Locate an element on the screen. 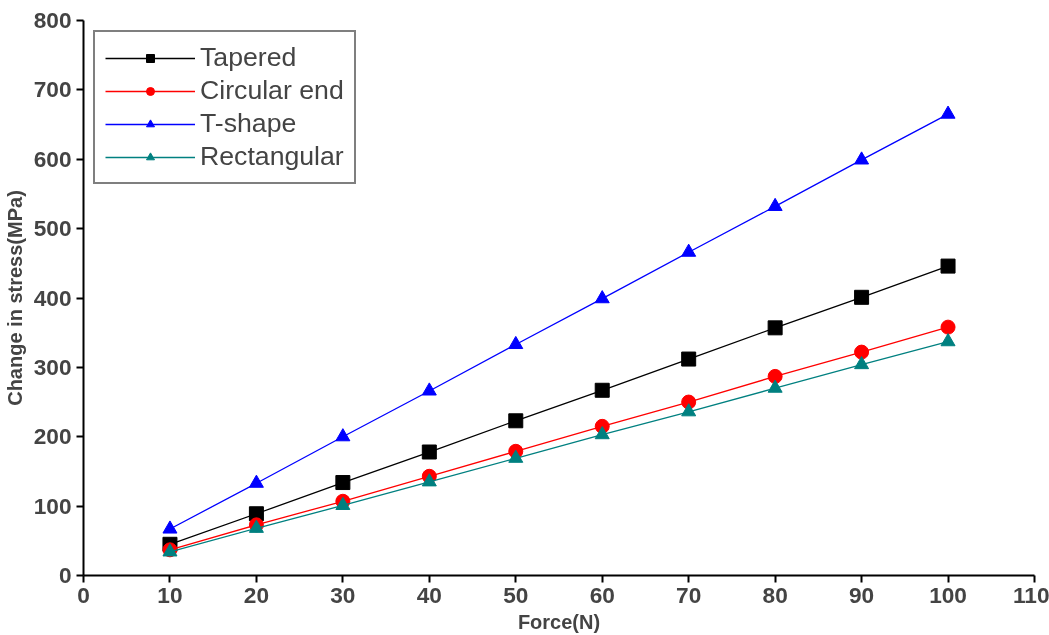 This screenshot has height=635, width=1049. x-tick-label: 20 is located at coordinates (256, 594).